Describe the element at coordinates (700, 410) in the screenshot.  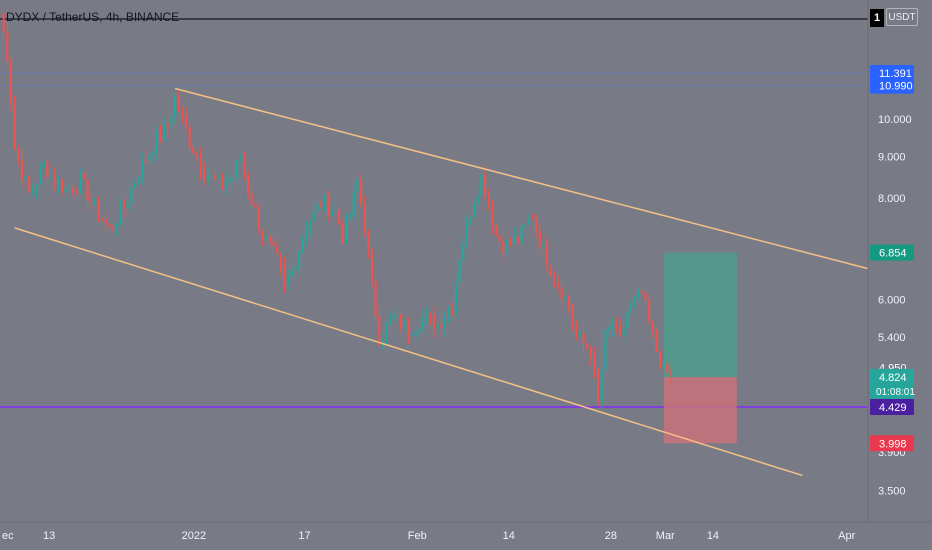
I see `stop-zone` at that location.